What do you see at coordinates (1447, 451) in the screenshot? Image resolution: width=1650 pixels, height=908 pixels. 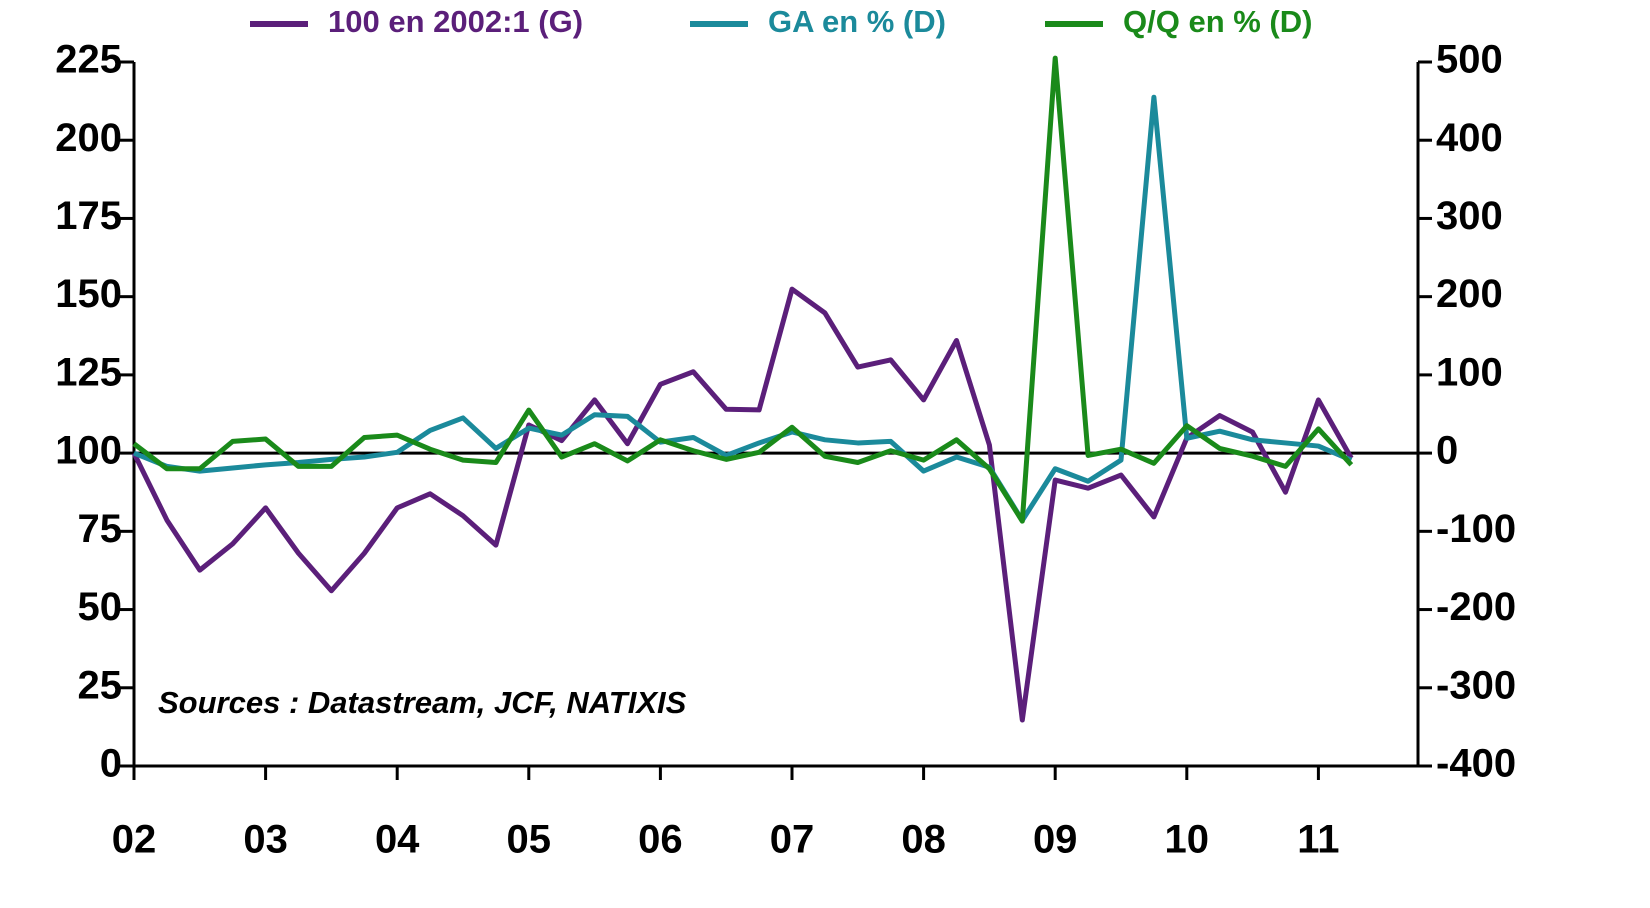 I see `y2-tick-label: 0` at bounding box center [1447, 451].